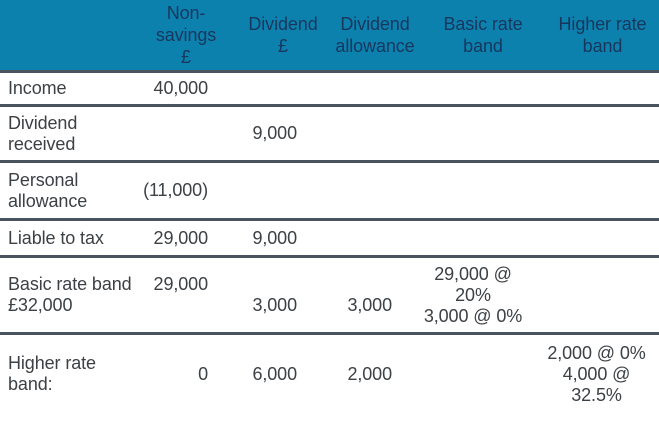 This screenshot has height=430, width=659. What do you see at coordinates (186, 134) in the screenshot?
I see `cell-divrec-nonsavings` at bounding box center [186, 134].